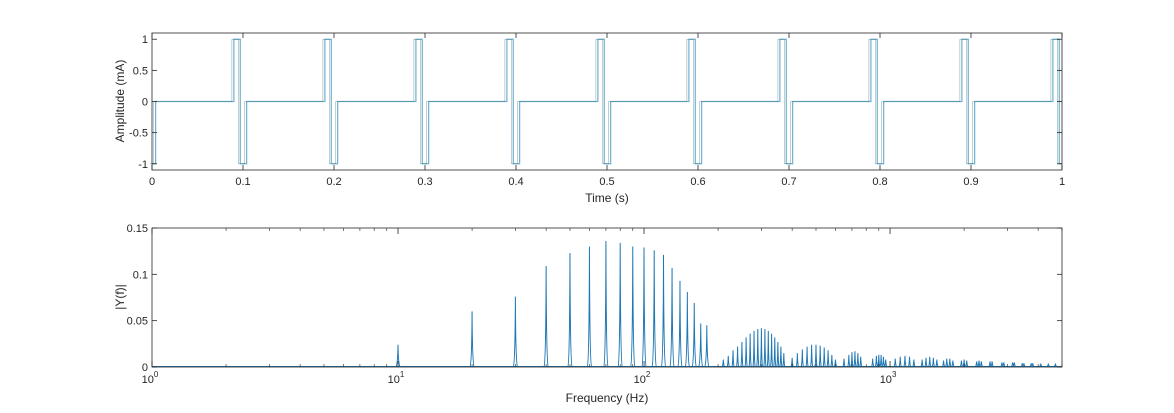 Image resolution: width=1174 pixels, height=413 pixels. What do you see at coordinates (138, 134) in the screenshot?
I see `time-y-tick-label: -0.5` at bounding box center [138, 134].